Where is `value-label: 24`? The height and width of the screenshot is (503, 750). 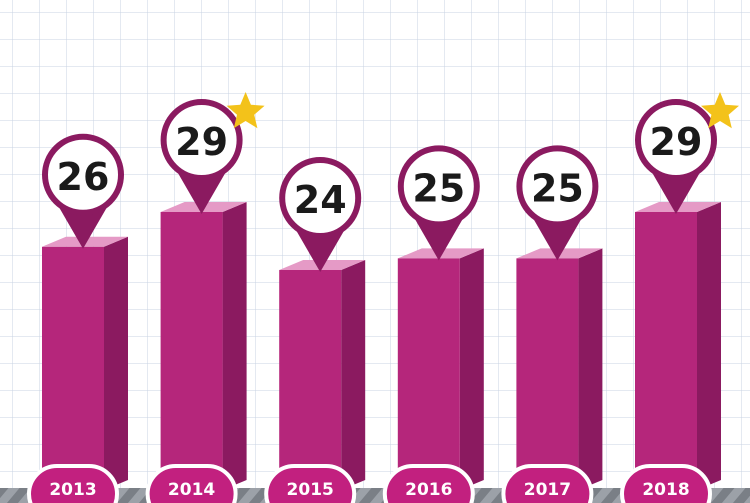 value-label: 24 is located at coordinates (320, 200).